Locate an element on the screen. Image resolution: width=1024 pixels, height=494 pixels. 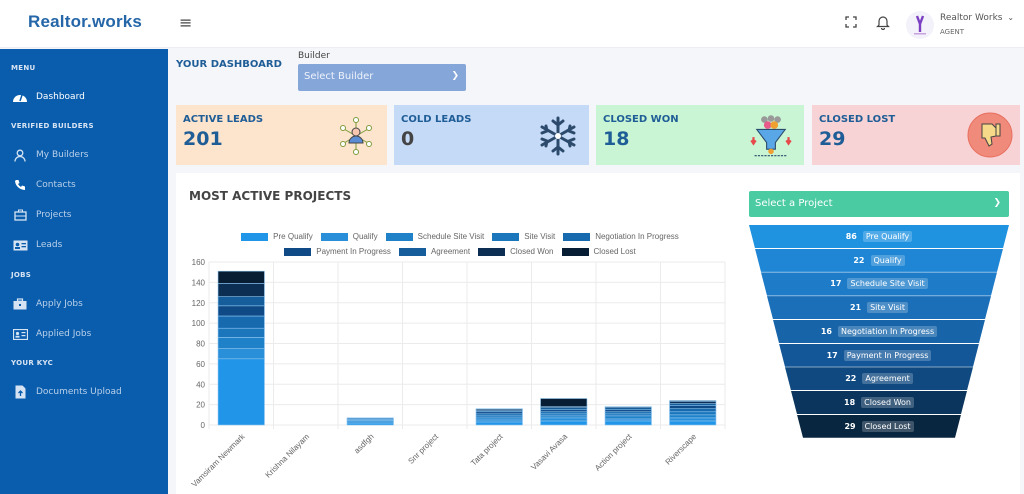
closed-lost-card: CLOSED LOST 29 is located at coordinates (916, 135).